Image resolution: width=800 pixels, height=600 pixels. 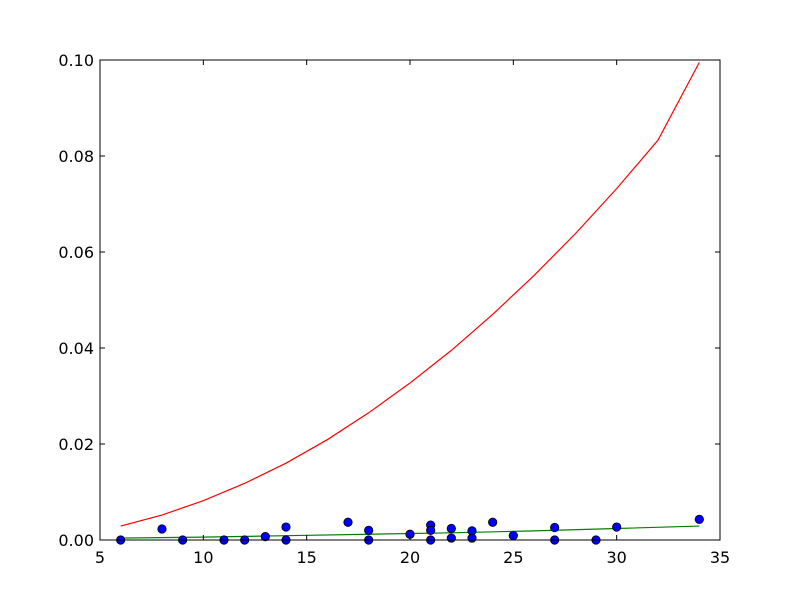 What do you see at coordinates (76, 444) in the screenshot?
I see `y-tick-label: 0.02` at bounding box center [76, 444].